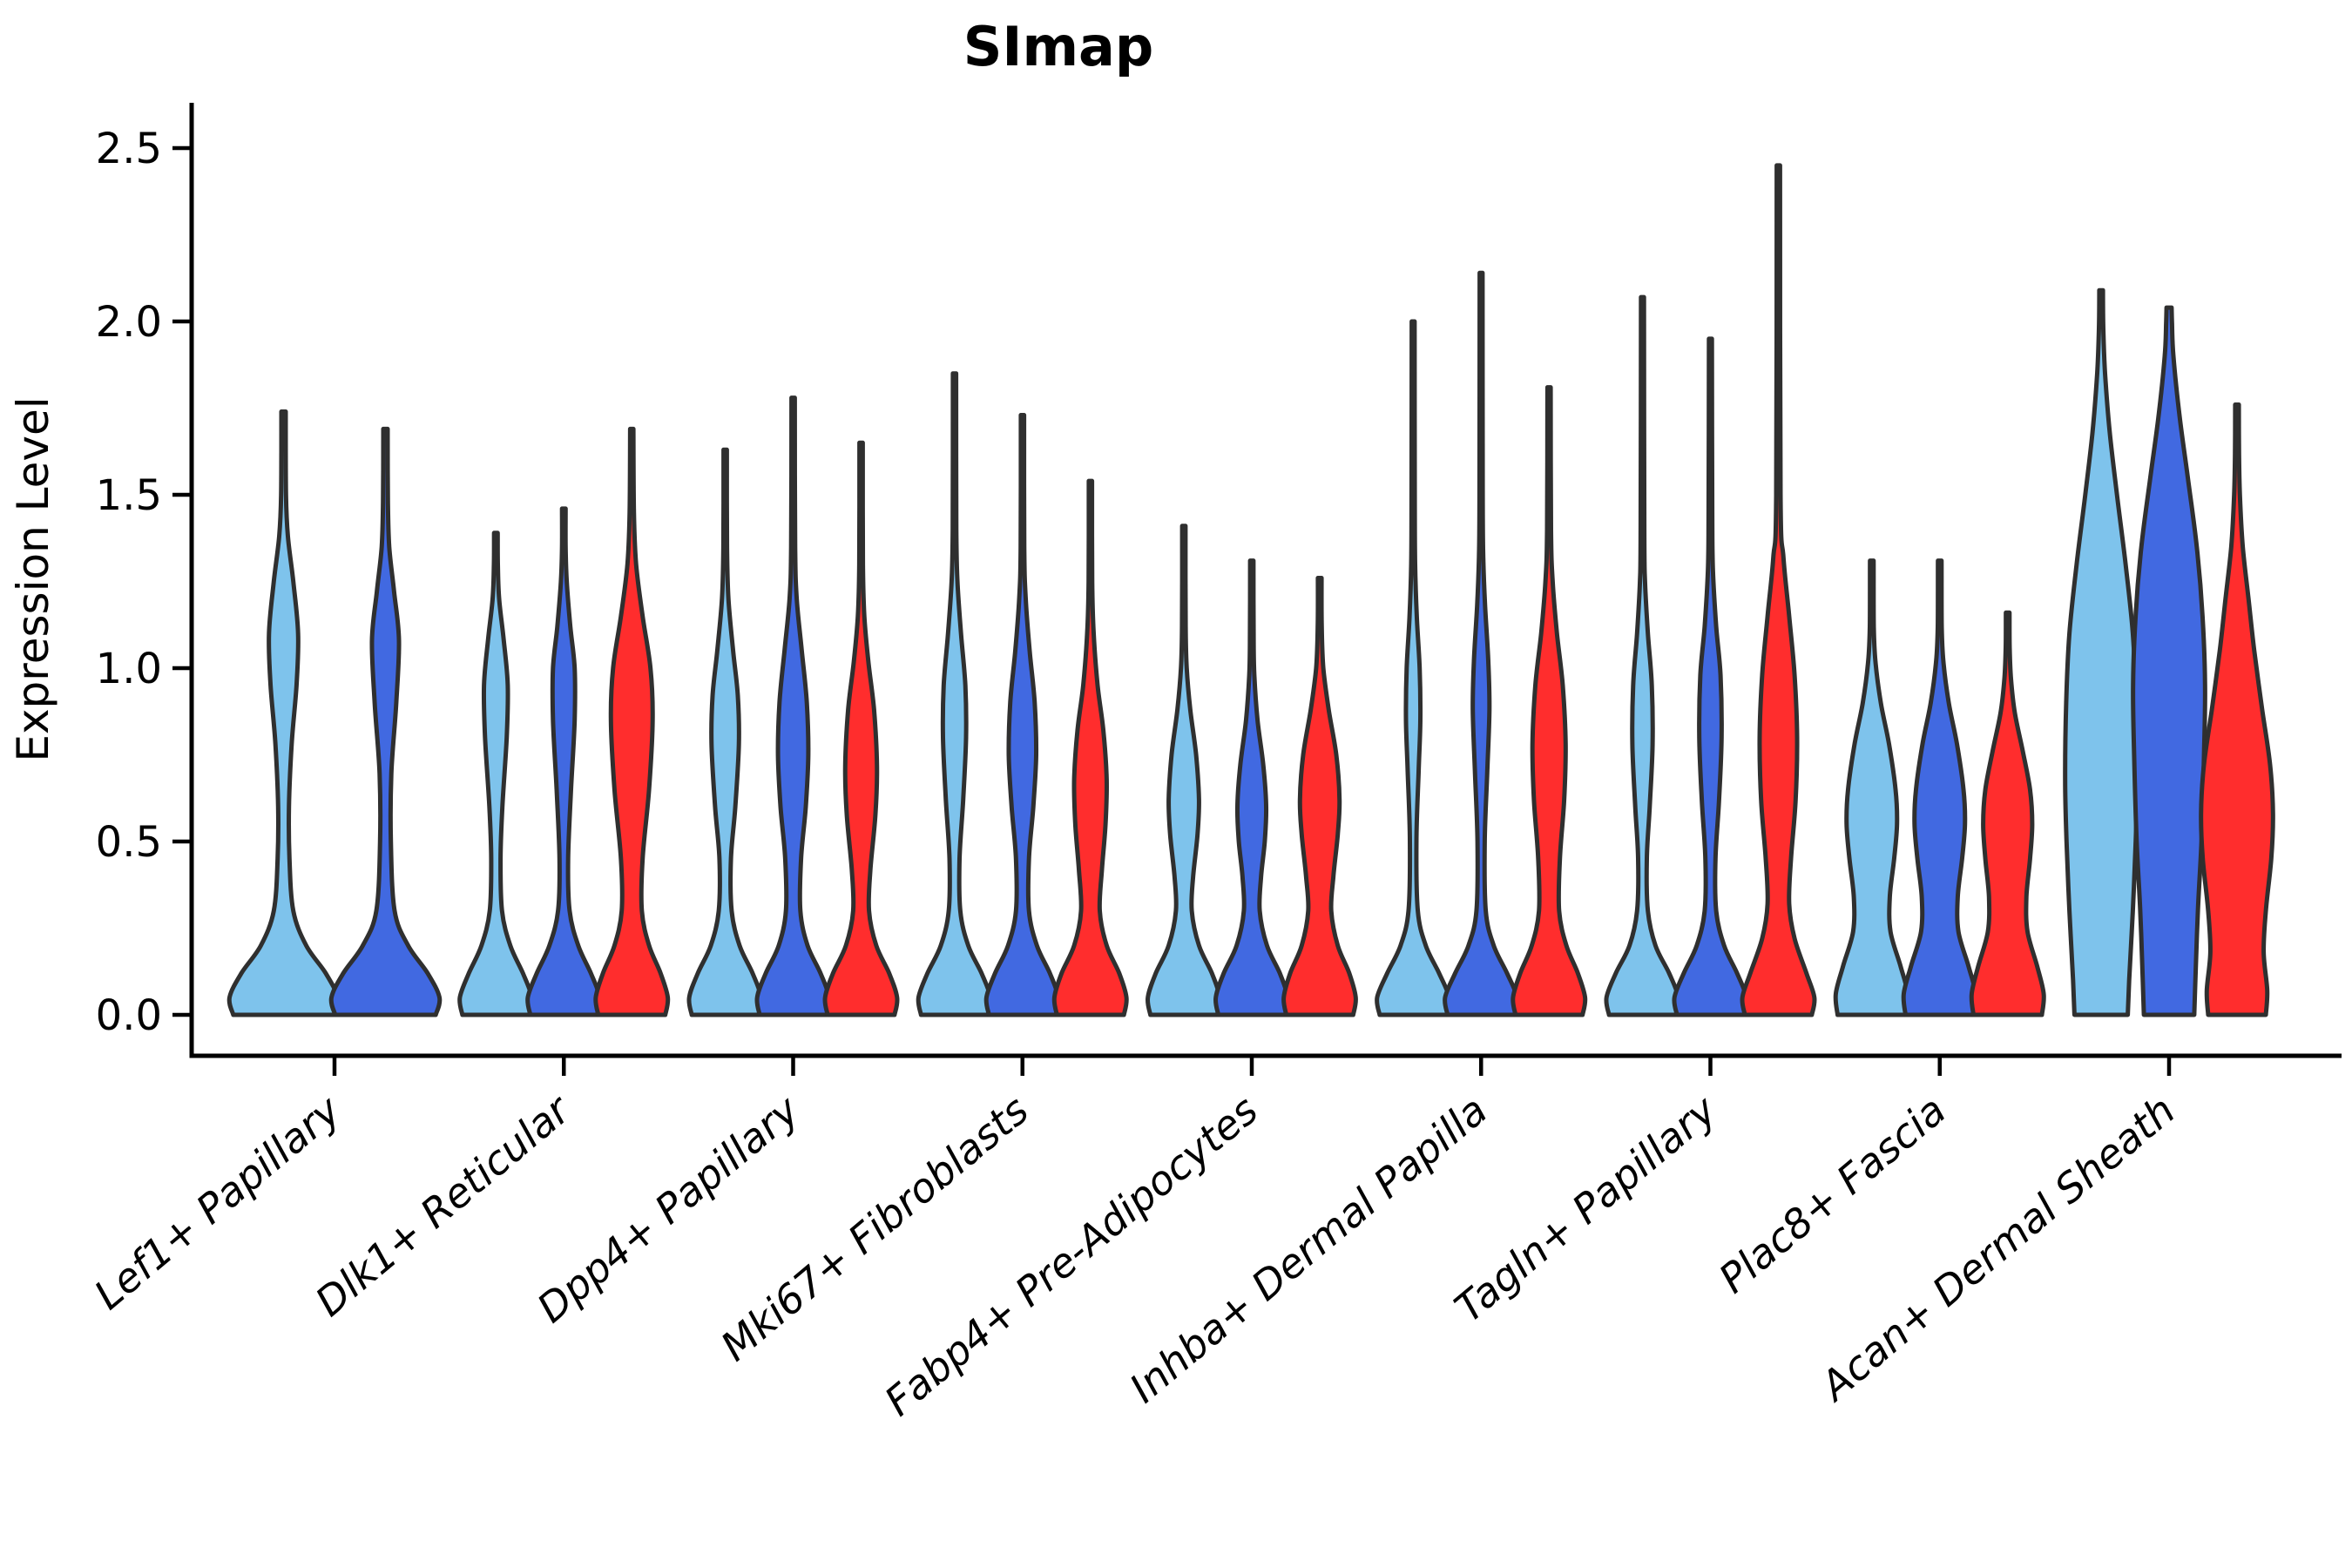  Describe the element at coordinates (2101, 652) in the screenshot. I see `violin-Acan-Dermal-Sheath-s0` at that location.